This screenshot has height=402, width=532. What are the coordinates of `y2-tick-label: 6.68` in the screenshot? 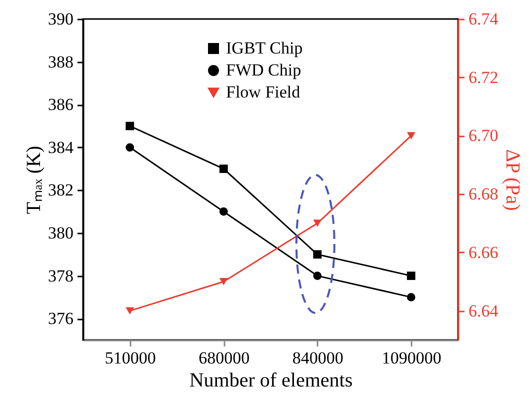 It's located at (483, 194).